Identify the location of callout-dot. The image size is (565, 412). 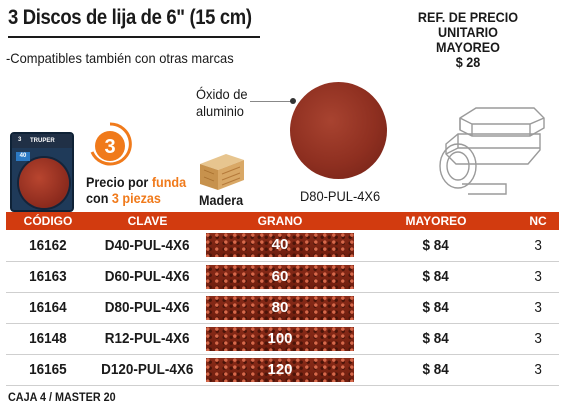
(293, 101).